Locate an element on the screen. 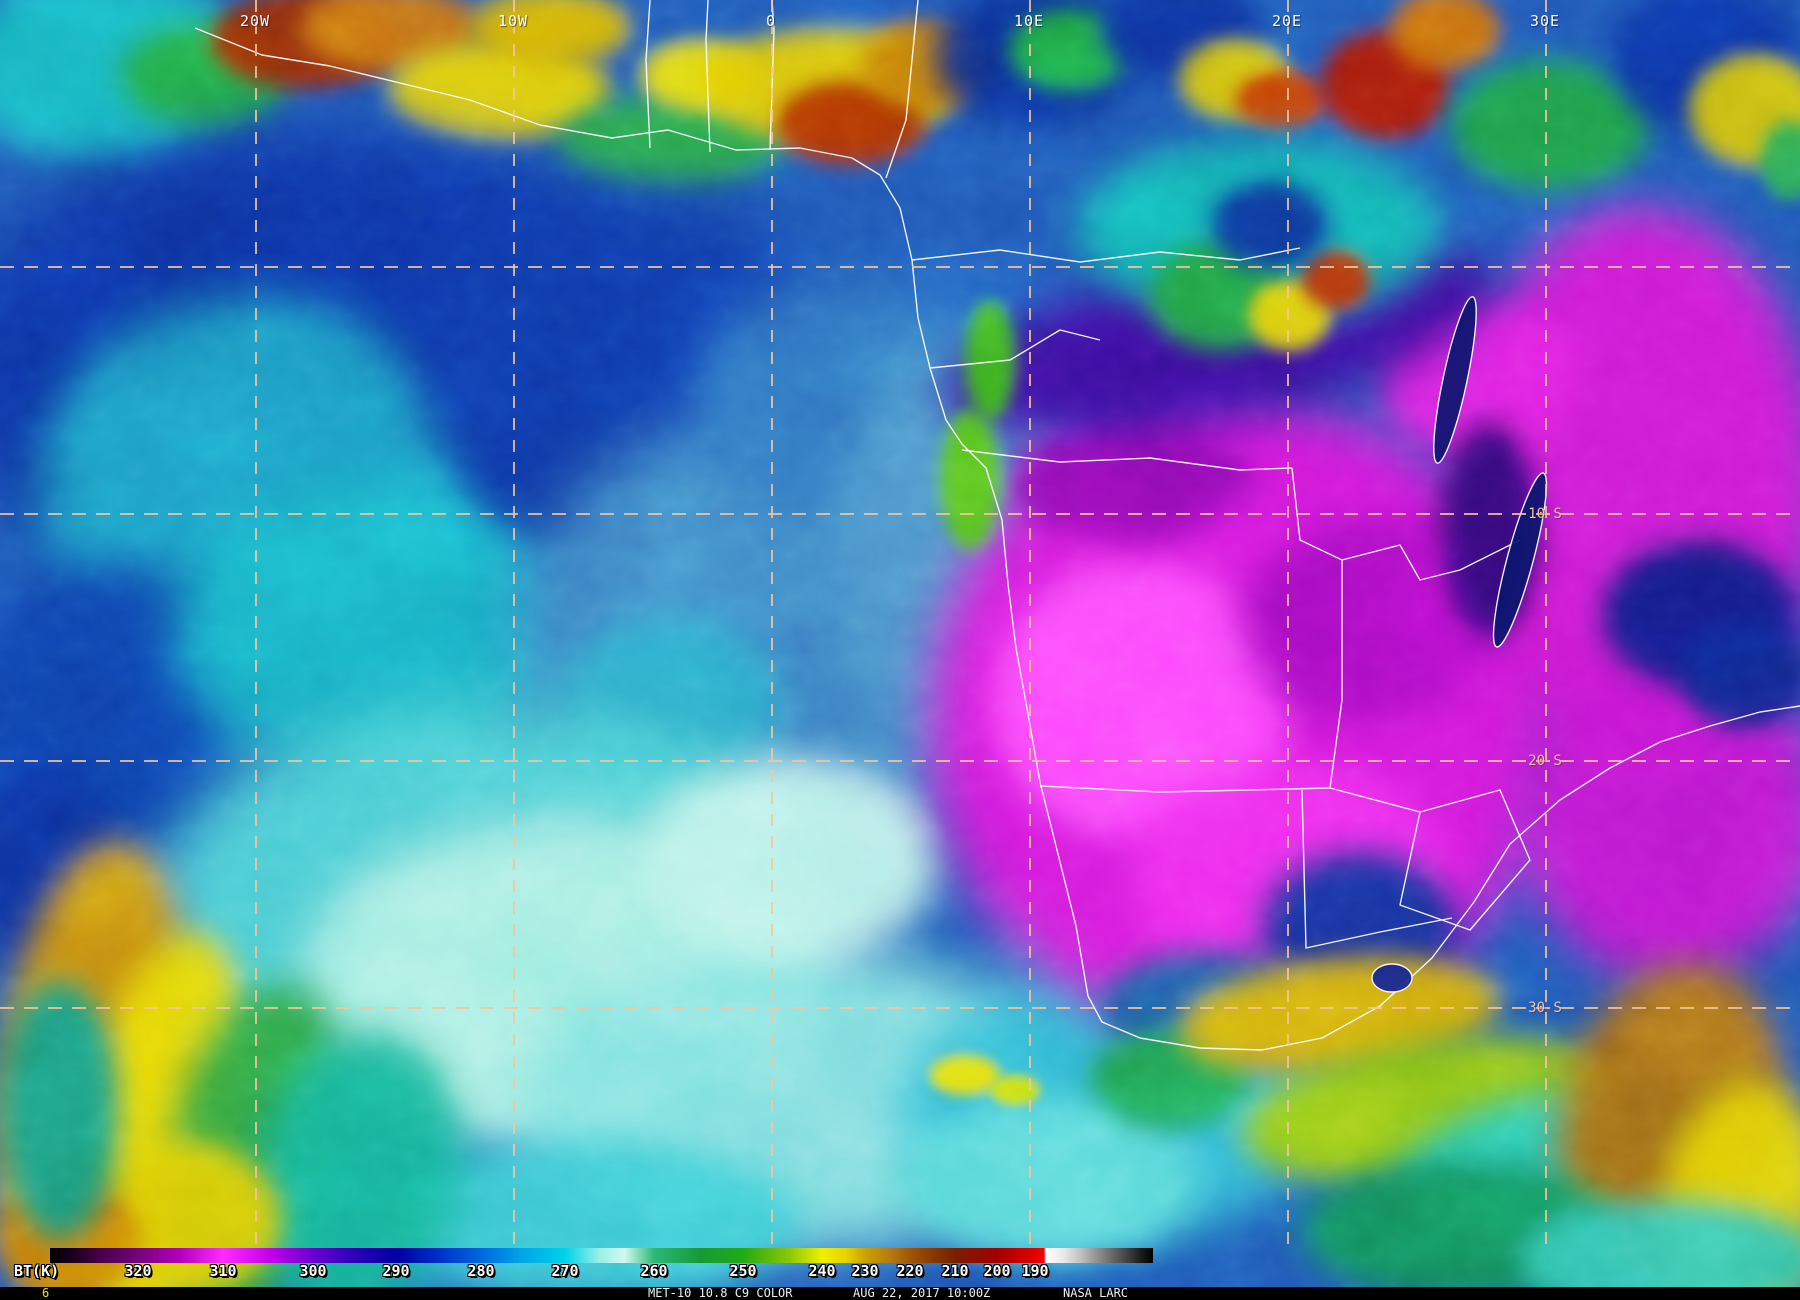  latitude-label: 30 S is located at coordinates (1545, 1008).